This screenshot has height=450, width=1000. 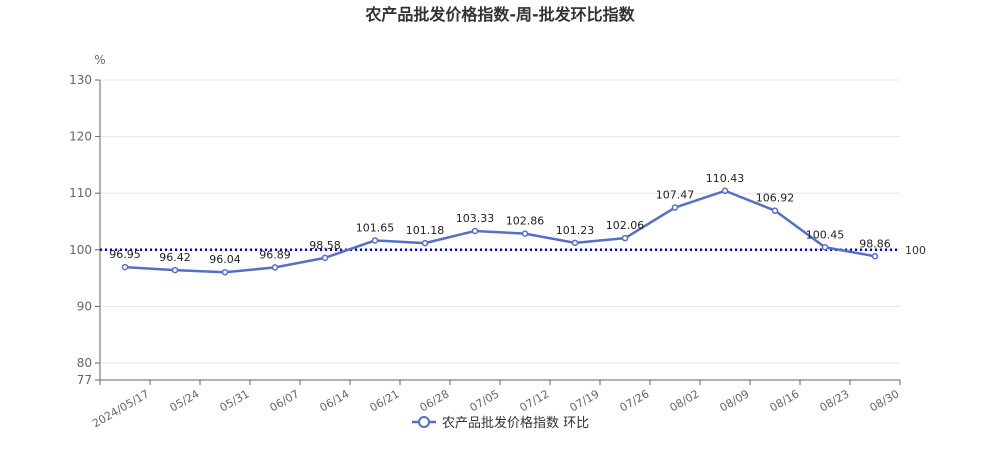 I want to click on chart-title: 农产品批发价格指数-周-批发环比指数, so click(x=499, y=14).